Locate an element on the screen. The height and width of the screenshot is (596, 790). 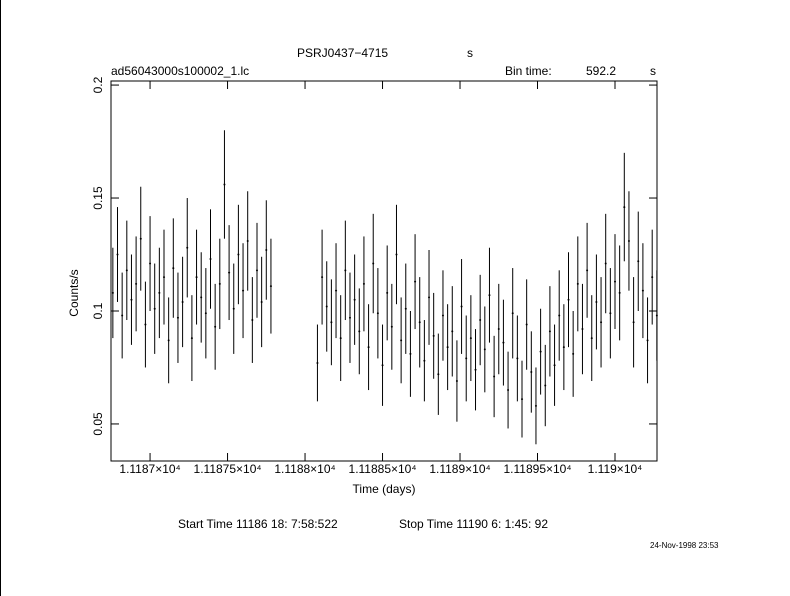
bin-time: 592.2 is located at coordinates (601, 71).